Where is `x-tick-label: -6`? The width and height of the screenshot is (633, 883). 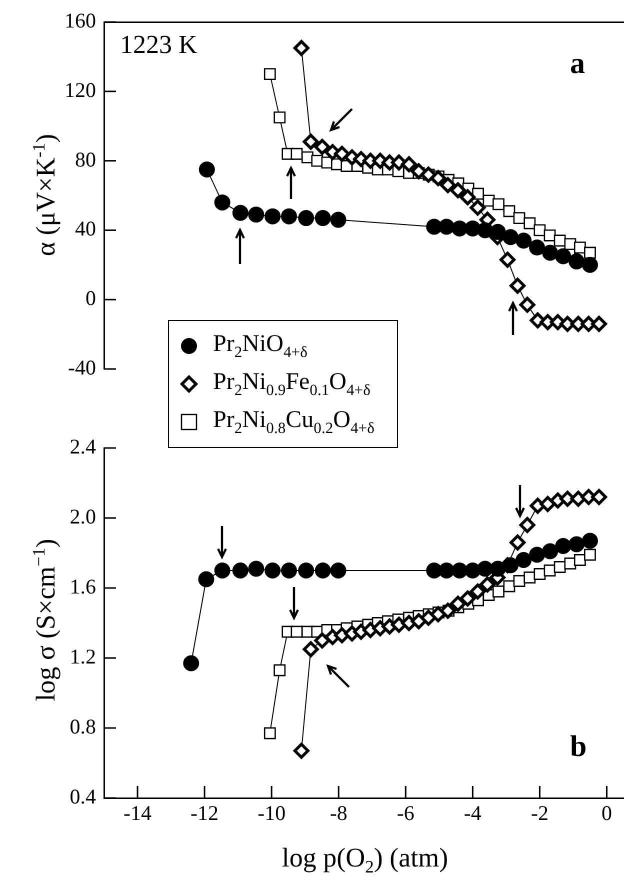
x-tick-label: -6 is located at coordinates (405, 813).